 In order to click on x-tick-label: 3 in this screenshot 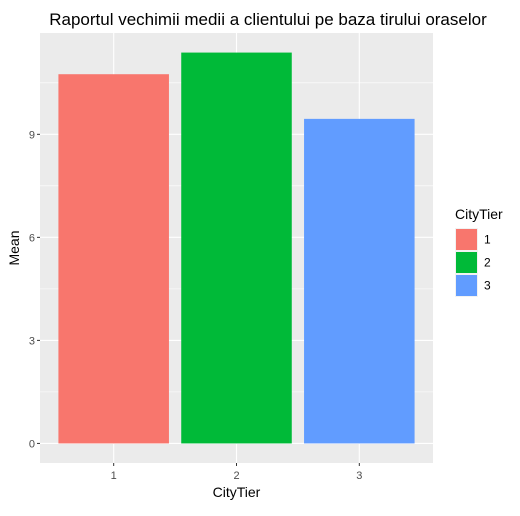, I will do `click(359, 476)`.